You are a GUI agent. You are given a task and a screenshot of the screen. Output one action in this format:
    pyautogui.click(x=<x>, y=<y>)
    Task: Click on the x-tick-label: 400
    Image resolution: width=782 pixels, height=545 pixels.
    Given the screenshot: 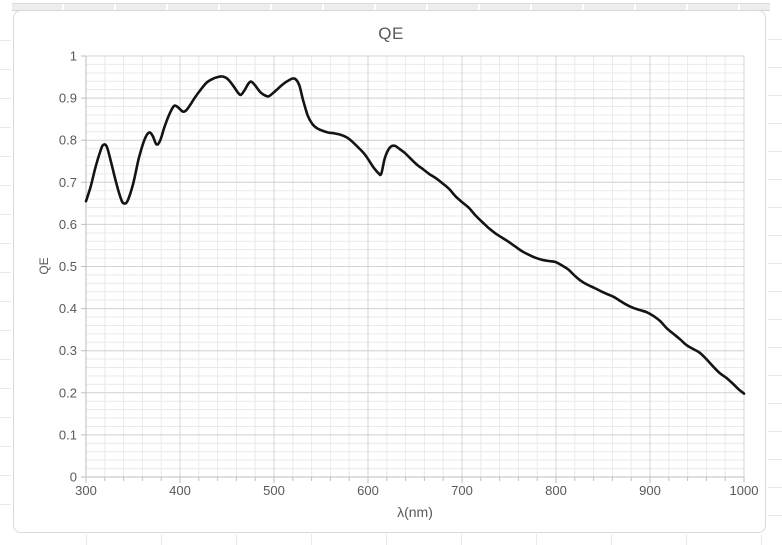 What is the action you would take?
    pyautogui.click(x=180, y=490)
    